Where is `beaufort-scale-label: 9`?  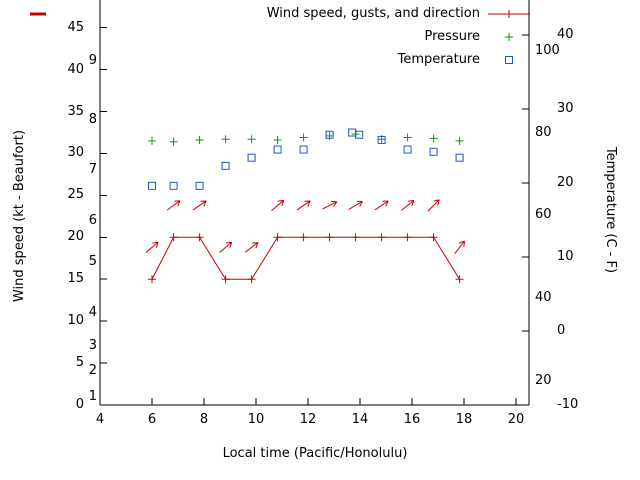 beaufort-scale-label: 9 is located at coordinates (92, 61).